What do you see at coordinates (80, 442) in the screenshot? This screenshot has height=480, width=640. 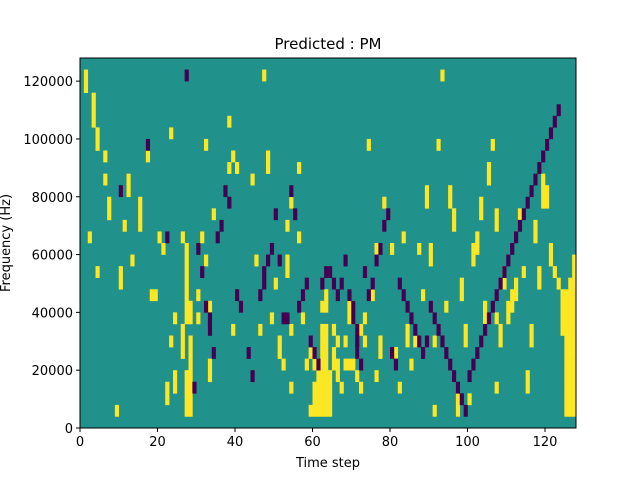 I see `x-tick-label: 0` at bounding box center [80, 442].